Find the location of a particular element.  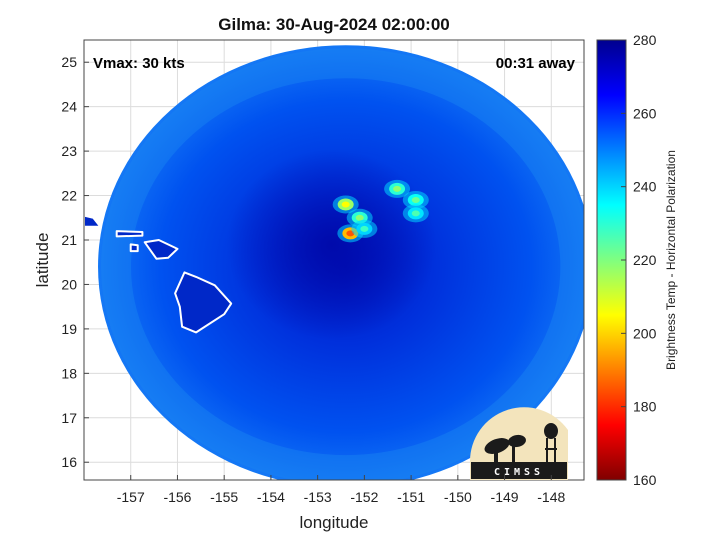

y-axis: 16 17 18 19 20 21 22 23 24 25 is located at coordinates (75, 262).